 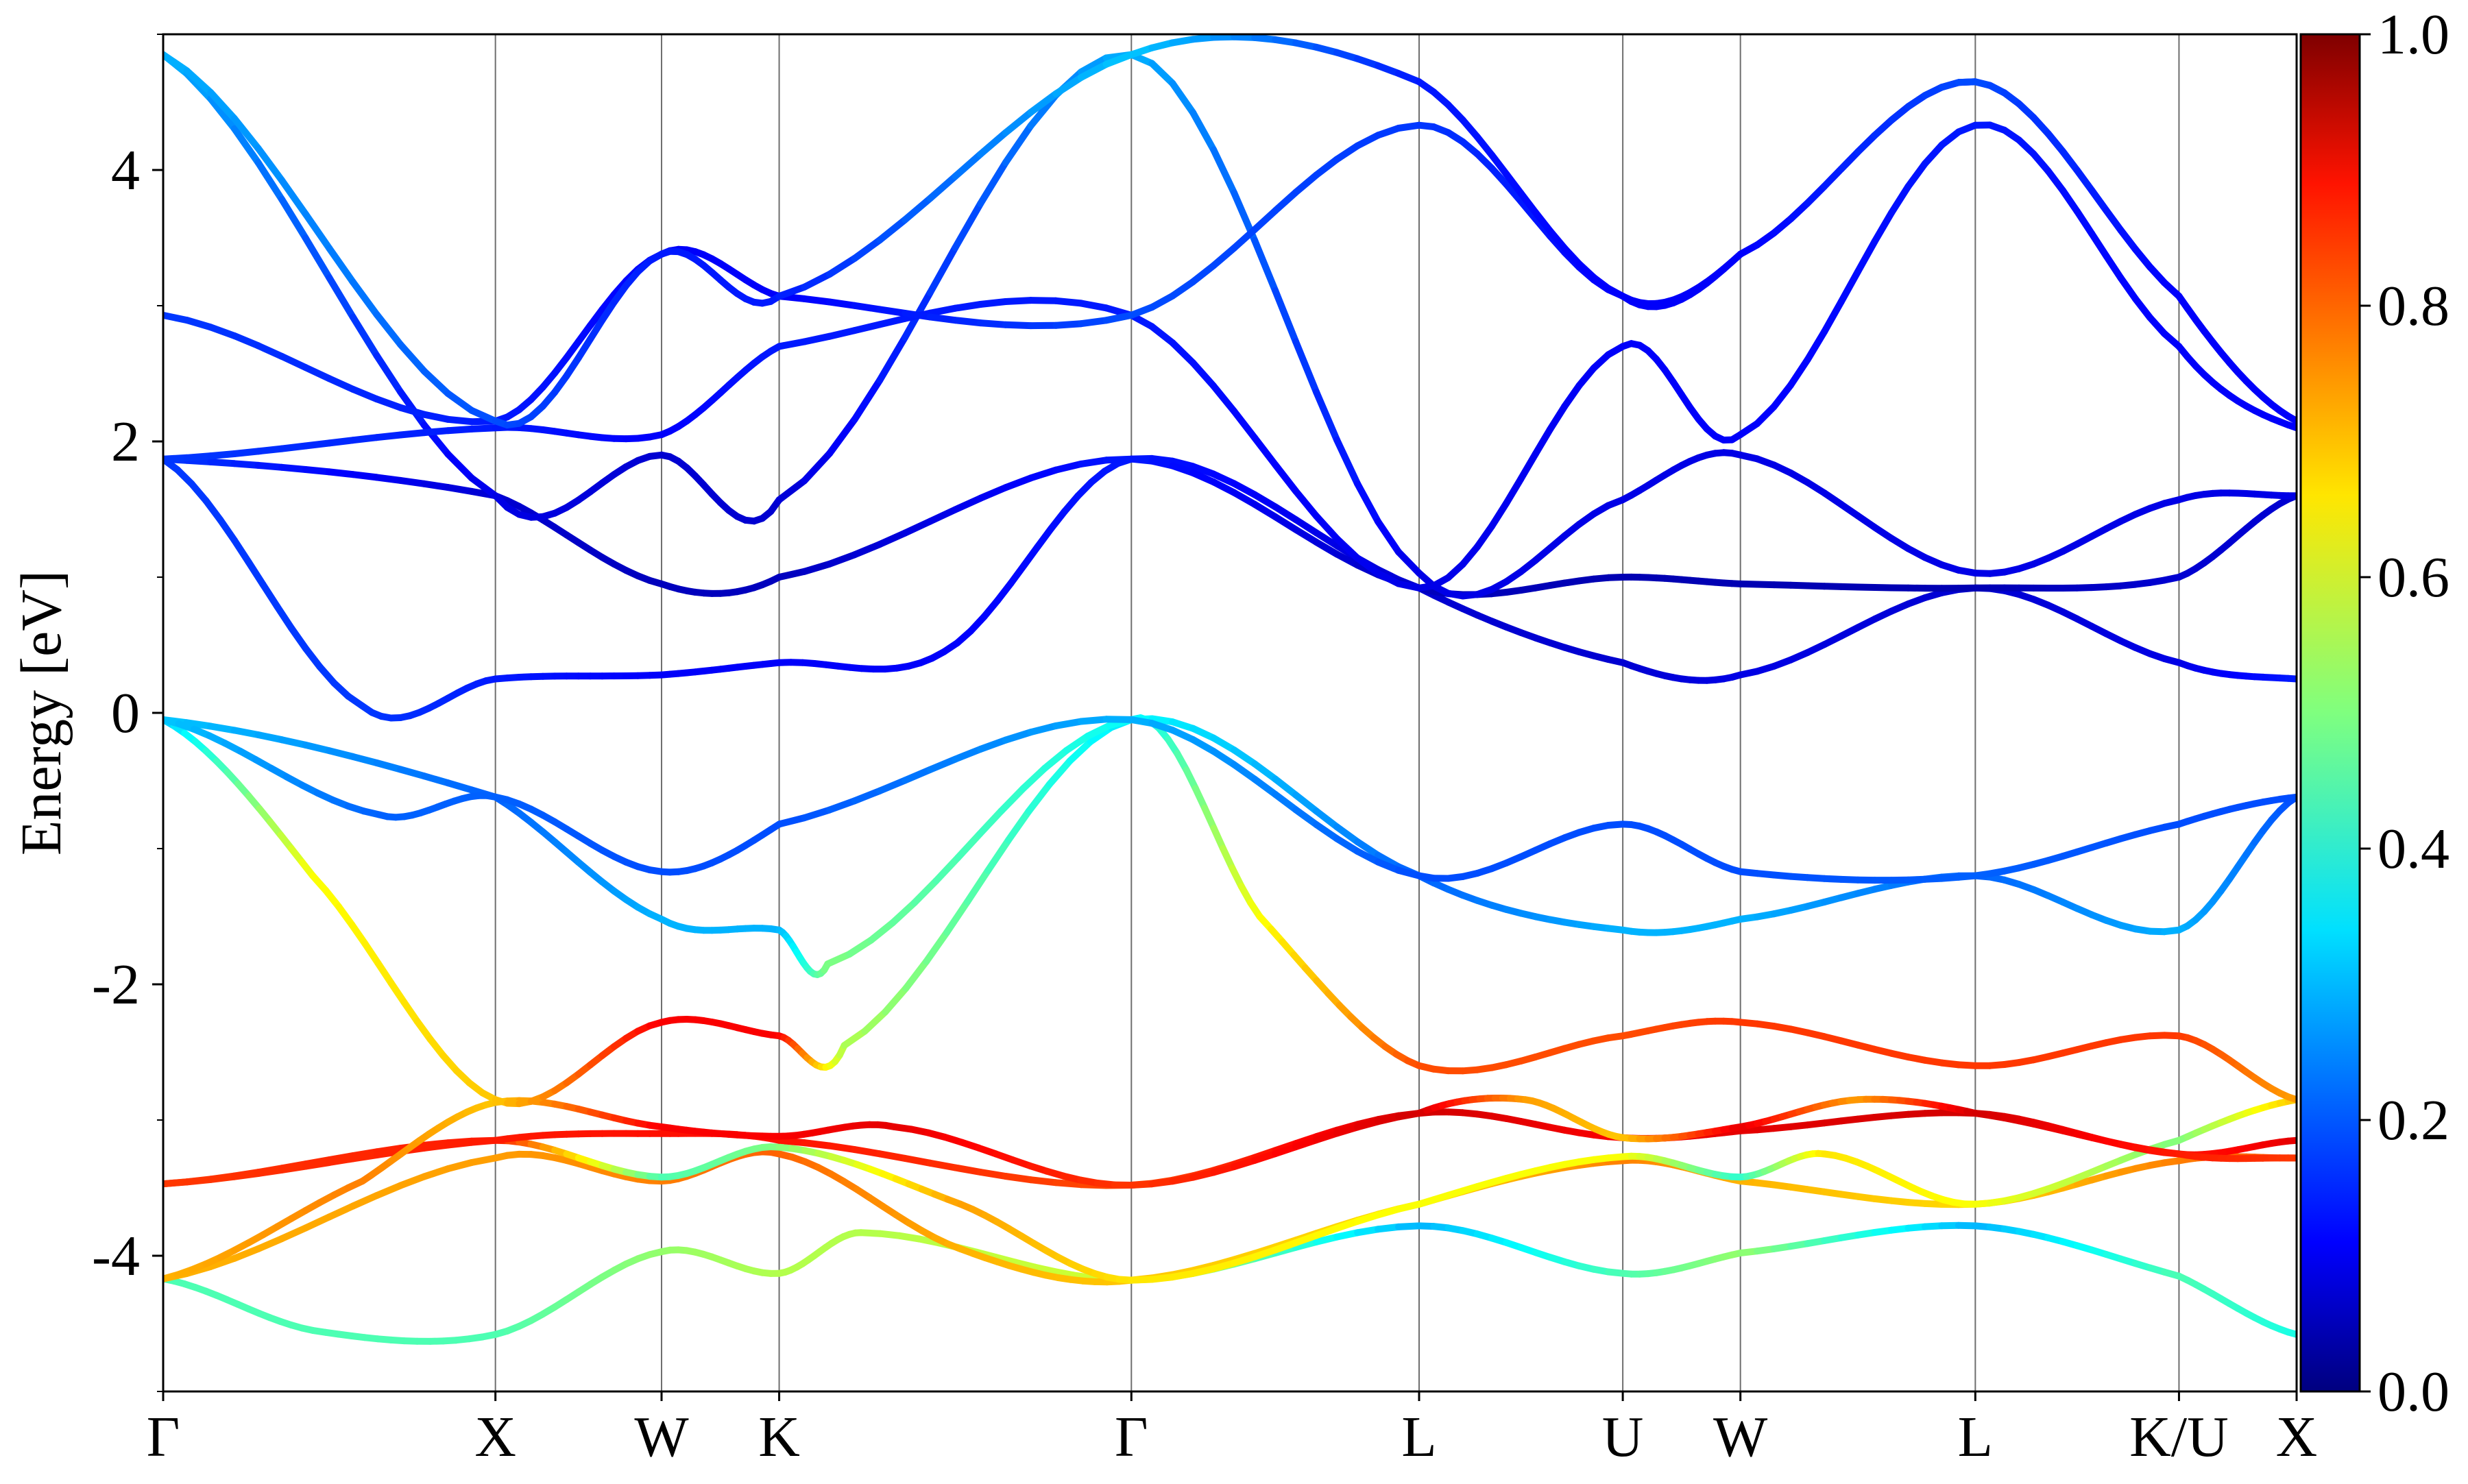 What do you see at coordinates (779, 1437) in the screenshot?
I see `x-tick-label: K` at bounding box center [779, 1437].